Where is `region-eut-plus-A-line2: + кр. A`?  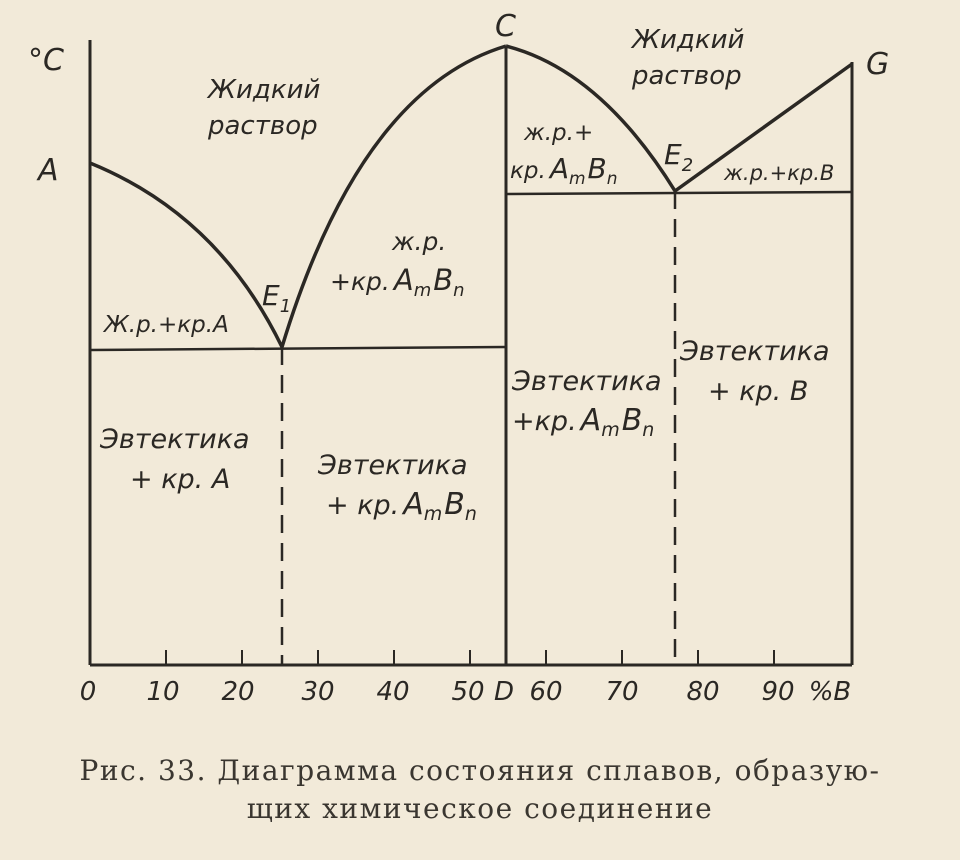 region-eut-plus-A-line2: + кр. A is located at coordinates (180, 479).